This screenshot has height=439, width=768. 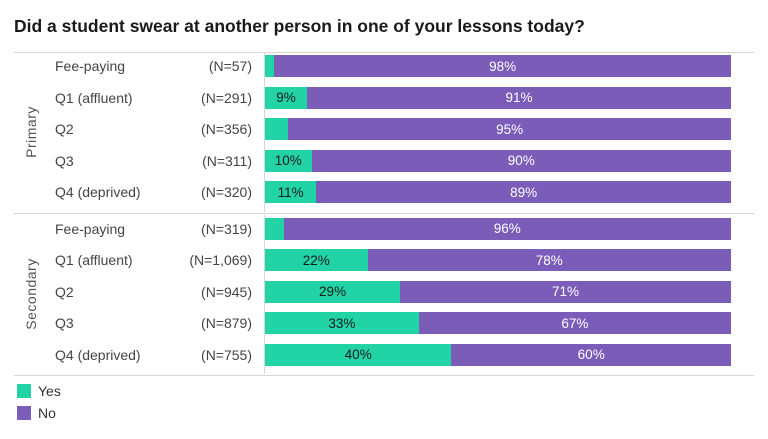 I want to click on legend: Yes No, so click(x=39, y=402).